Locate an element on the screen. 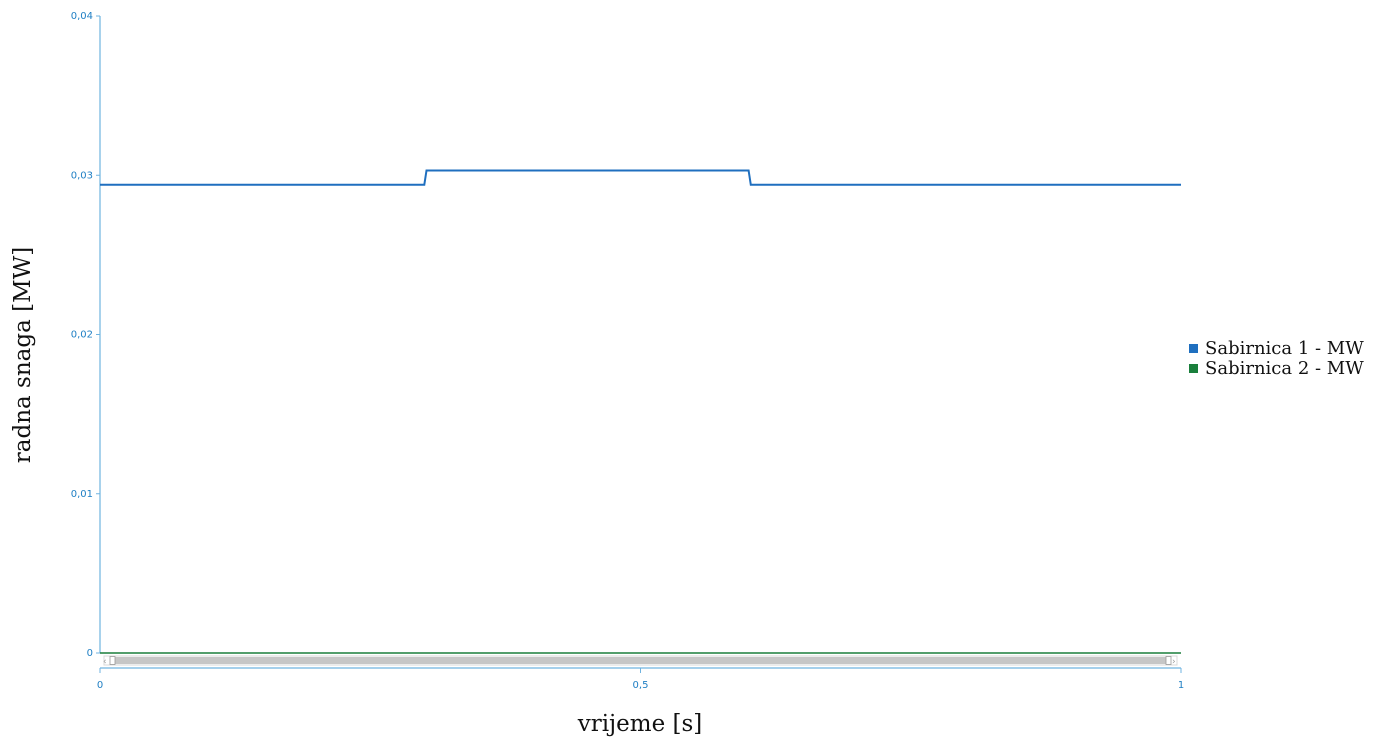  scrollbar-right-arrow: › is located at coordinates (1174, 662).